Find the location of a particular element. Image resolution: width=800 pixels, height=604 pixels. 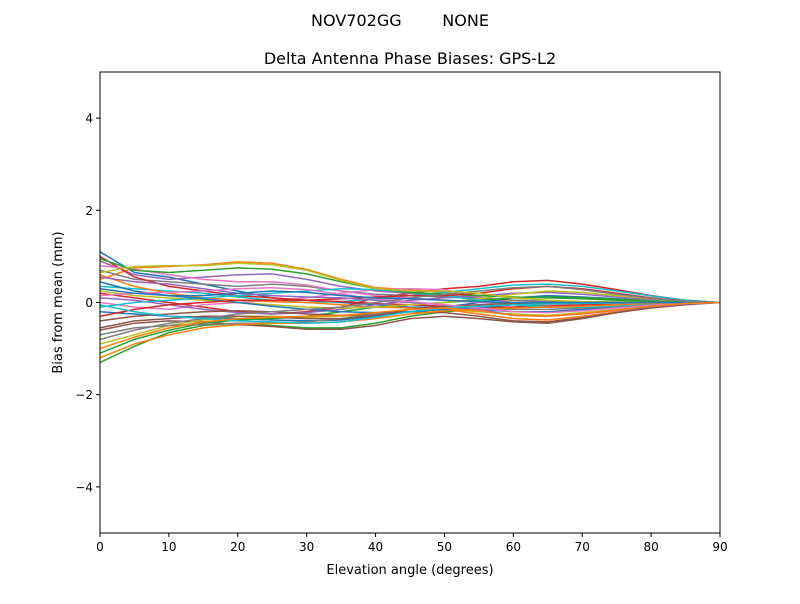

y-tick-label: −4 is located at coordinates (84, 487).